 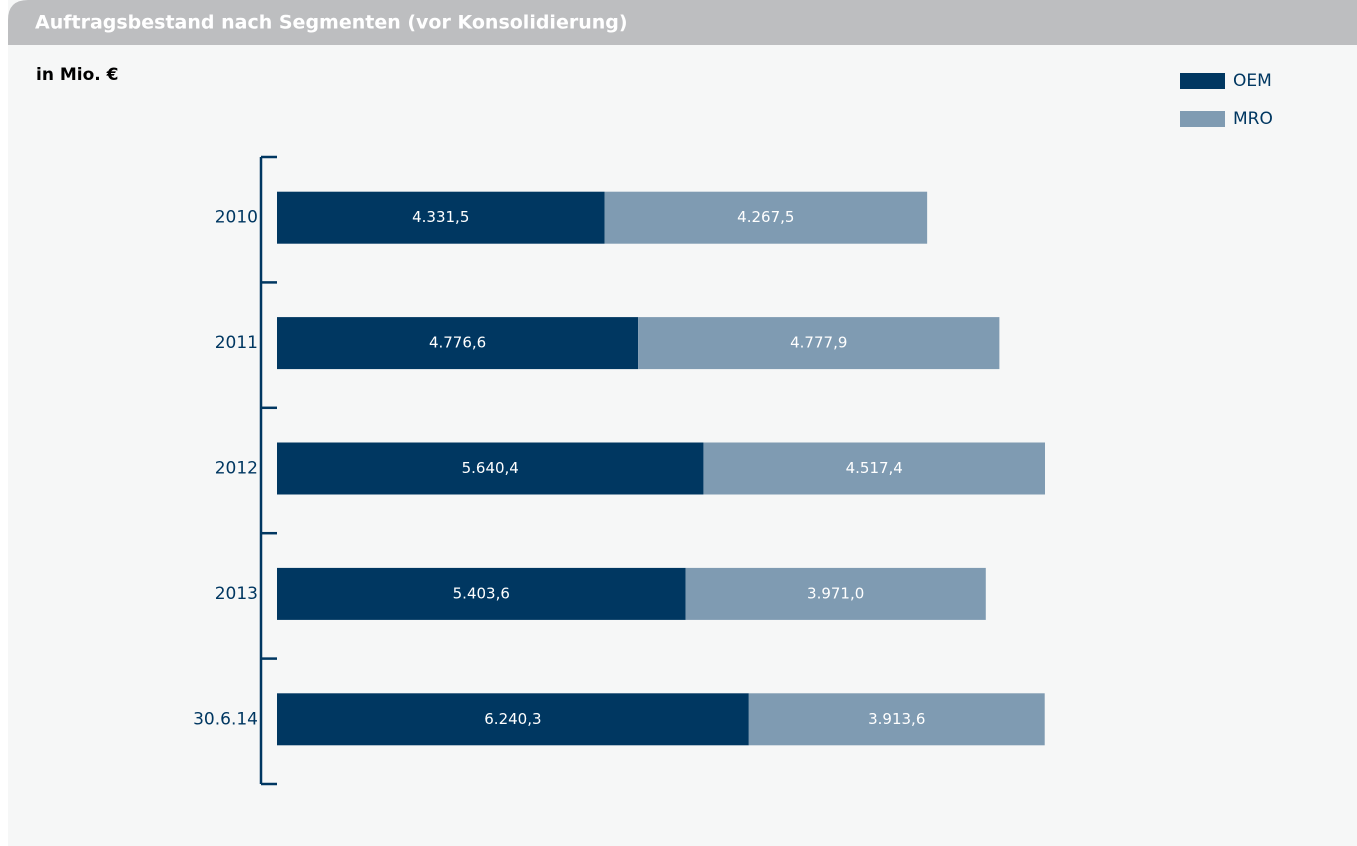 I want to click on data-label: 4.331,5, so click(x=440, y=217).